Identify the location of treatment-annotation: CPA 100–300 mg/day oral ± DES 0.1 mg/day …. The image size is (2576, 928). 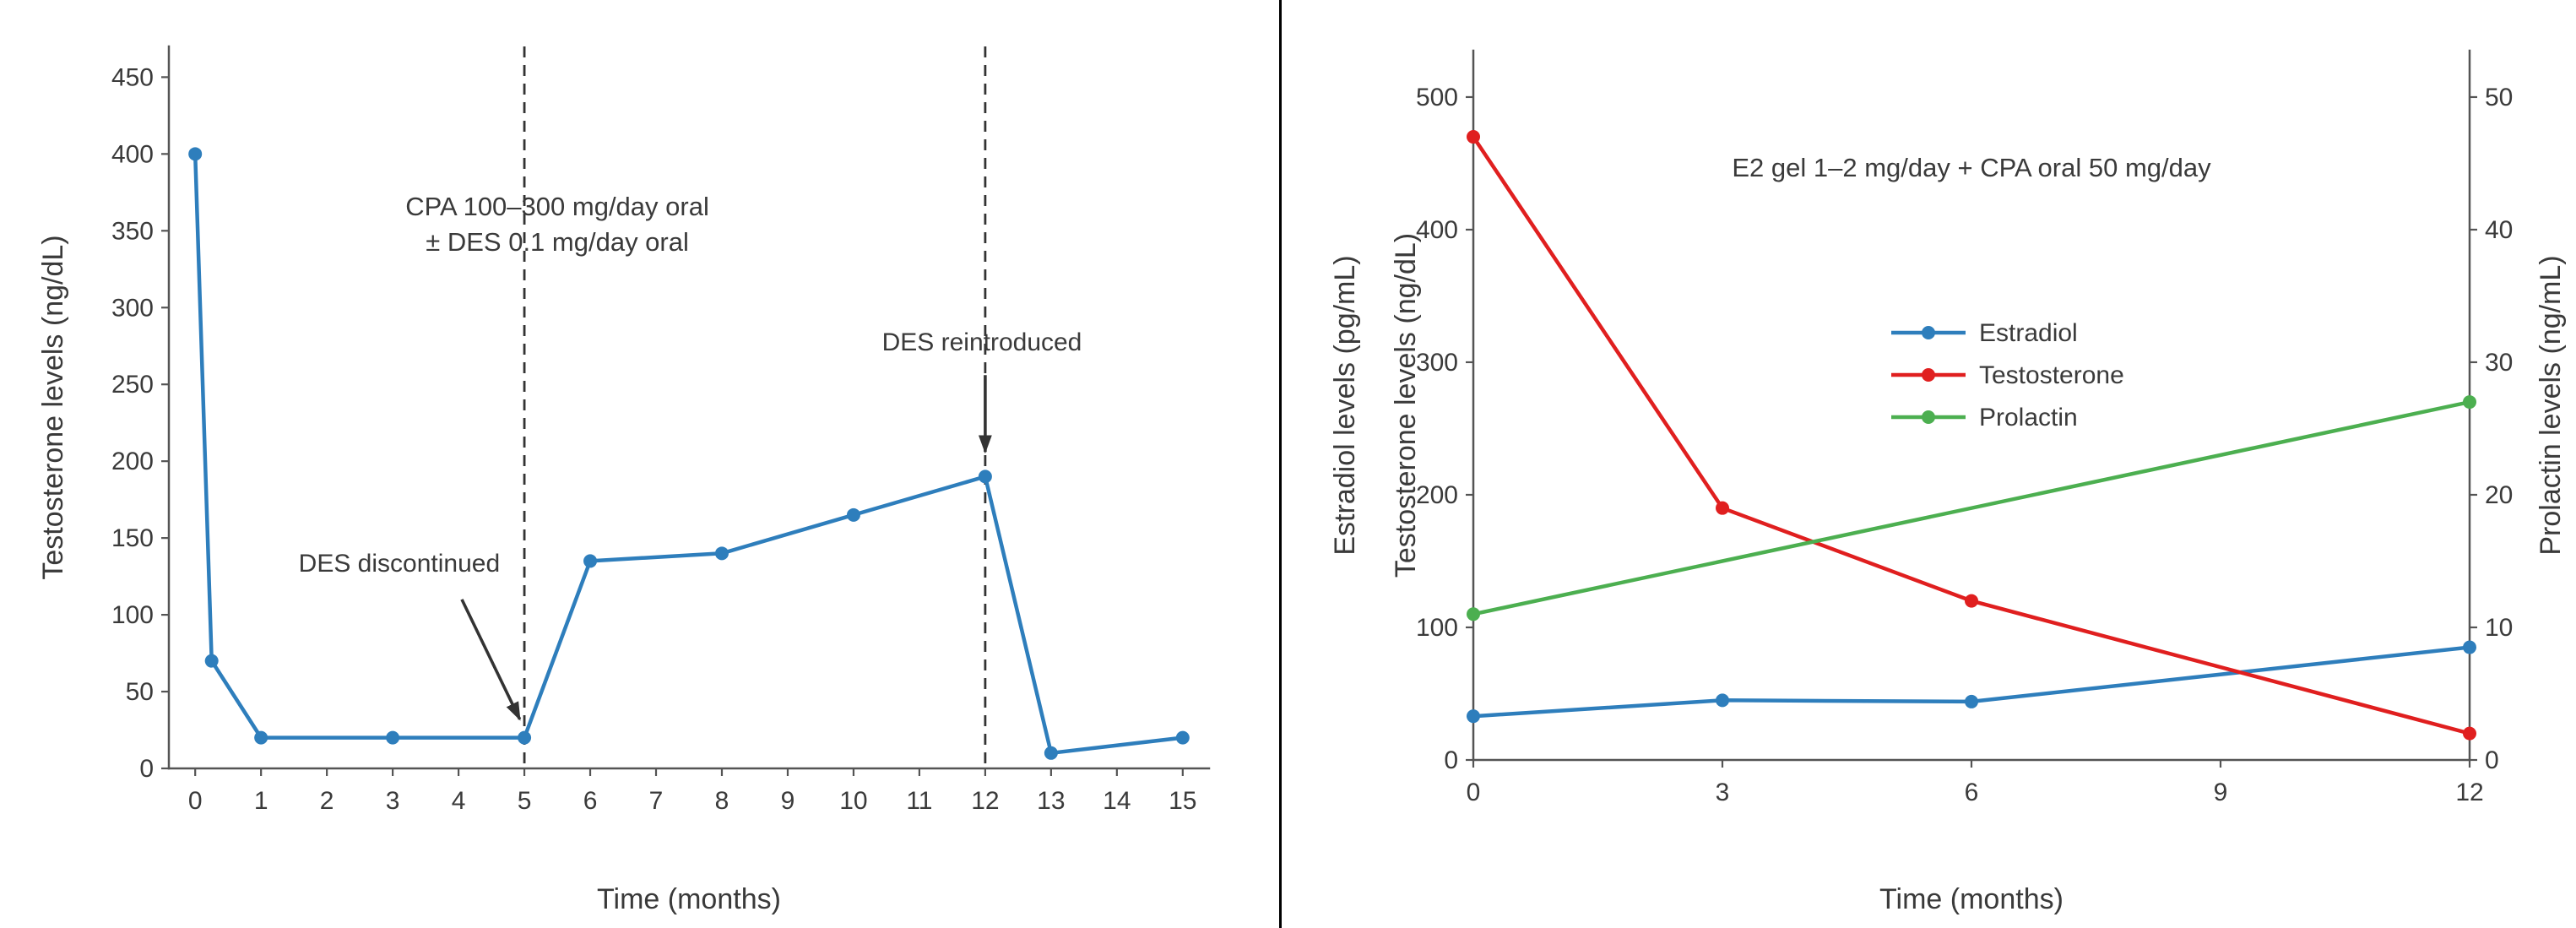
(557, 224).